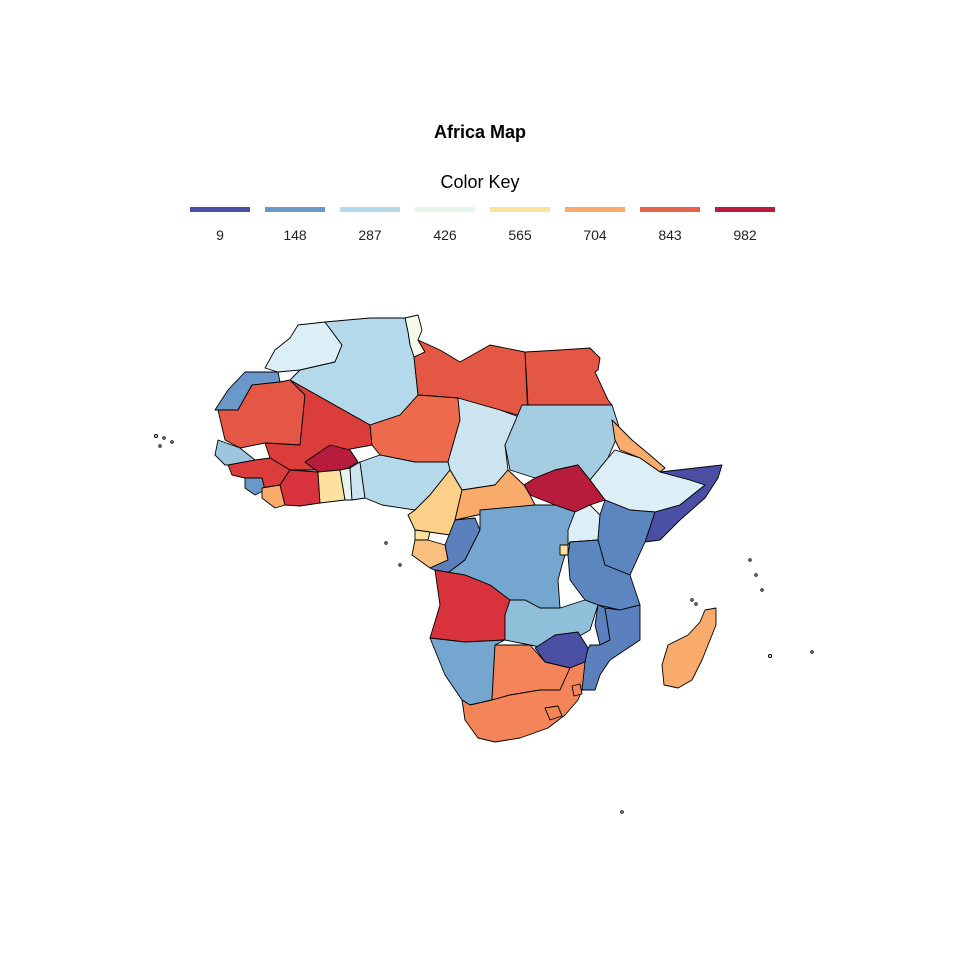  What do you see at coordinates (577, 690) in the screenshot?
I see `country-swaziland` at bounding box center [577, 690].